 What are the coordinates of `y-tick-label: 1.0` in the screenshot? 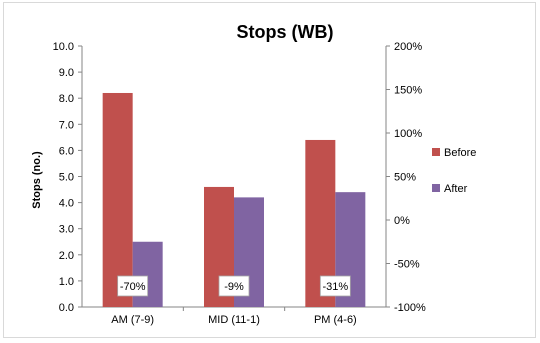 It's located at (66, 282).